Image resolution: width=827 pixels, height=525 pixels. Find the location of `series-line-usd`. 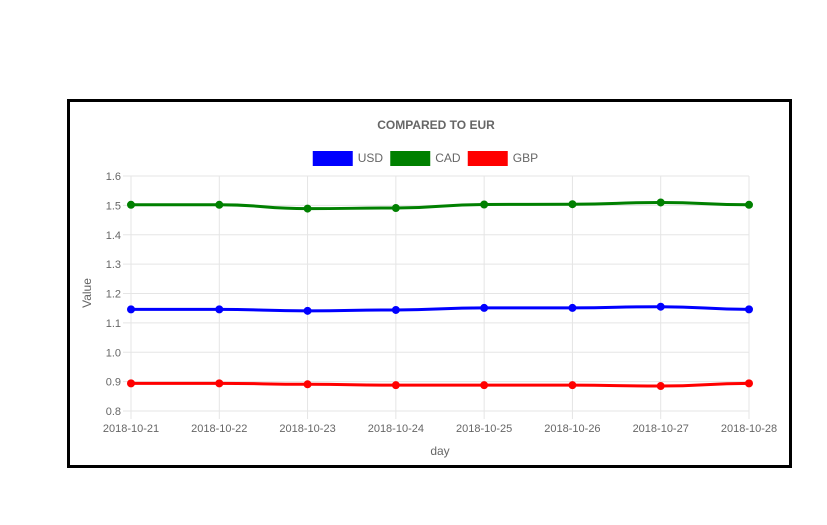

series-line-usd is located at coordinates (440, 309).